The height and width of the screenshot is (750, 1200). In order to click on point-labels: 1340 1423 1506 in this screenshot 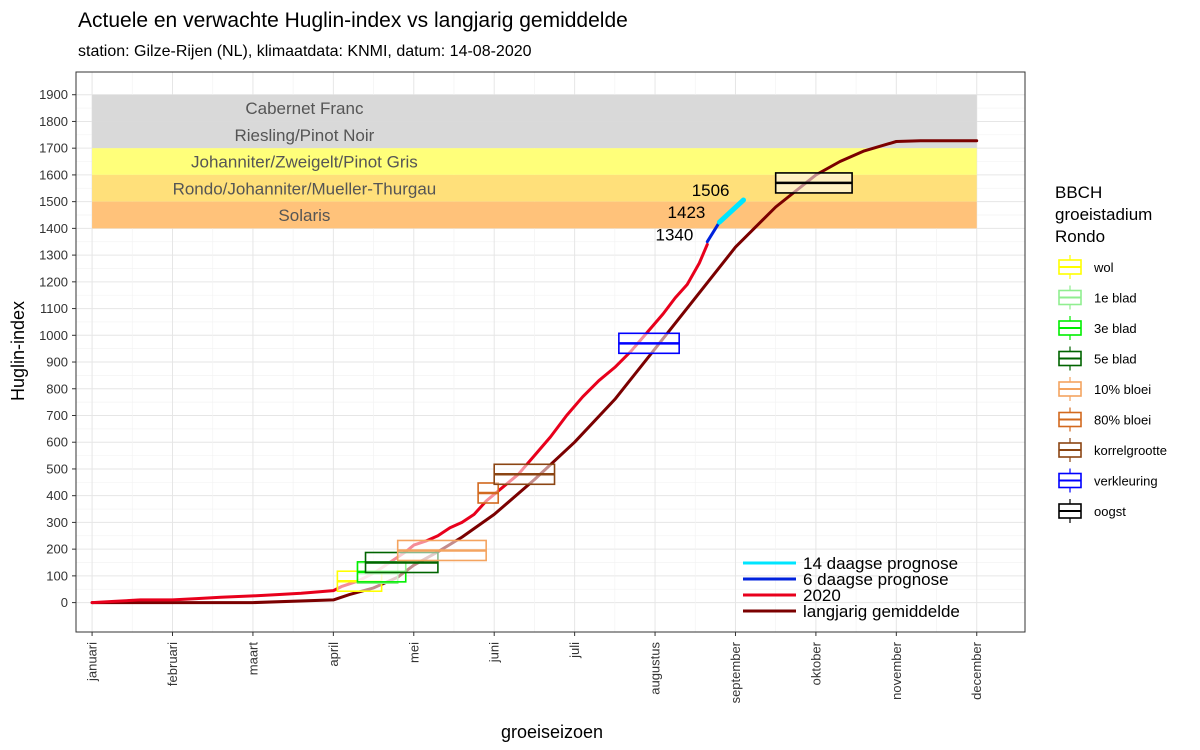, I will do `click(692, 212)`.